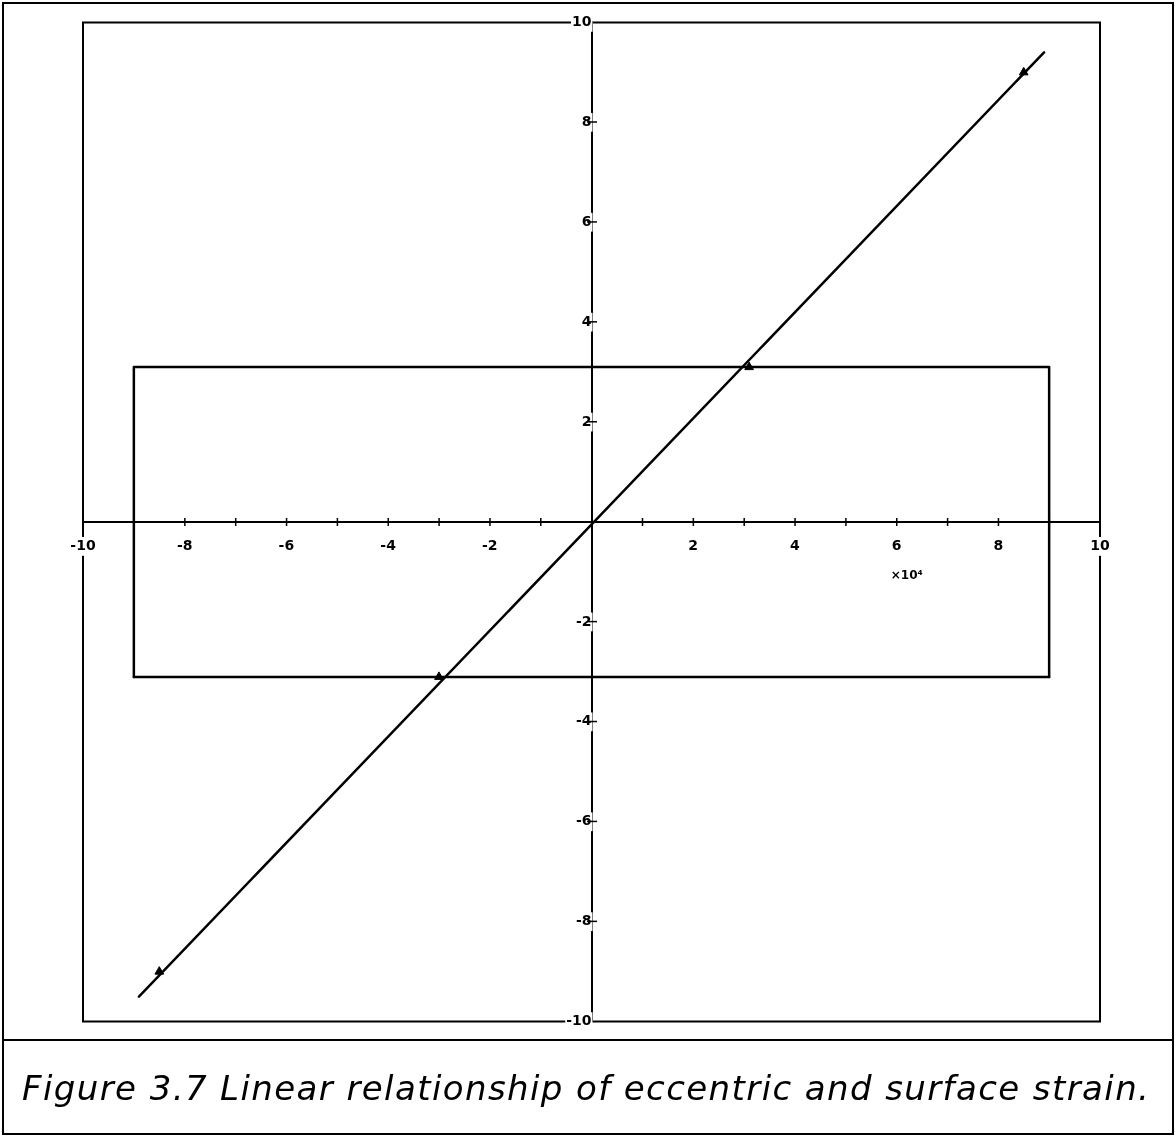  What do you see at coordinates (586, 1088) in the screenshot?
I see `text: Figure 3.7 Linear relationship of eccentric and surface strain.` at bounding box center [586, 1088].